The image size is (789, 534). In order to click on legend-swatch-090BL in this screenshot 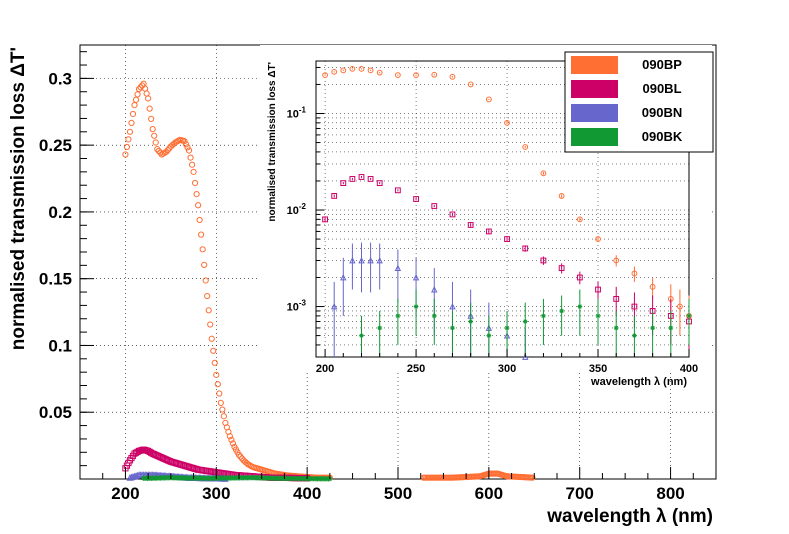, I will do `click(594, 89)`.